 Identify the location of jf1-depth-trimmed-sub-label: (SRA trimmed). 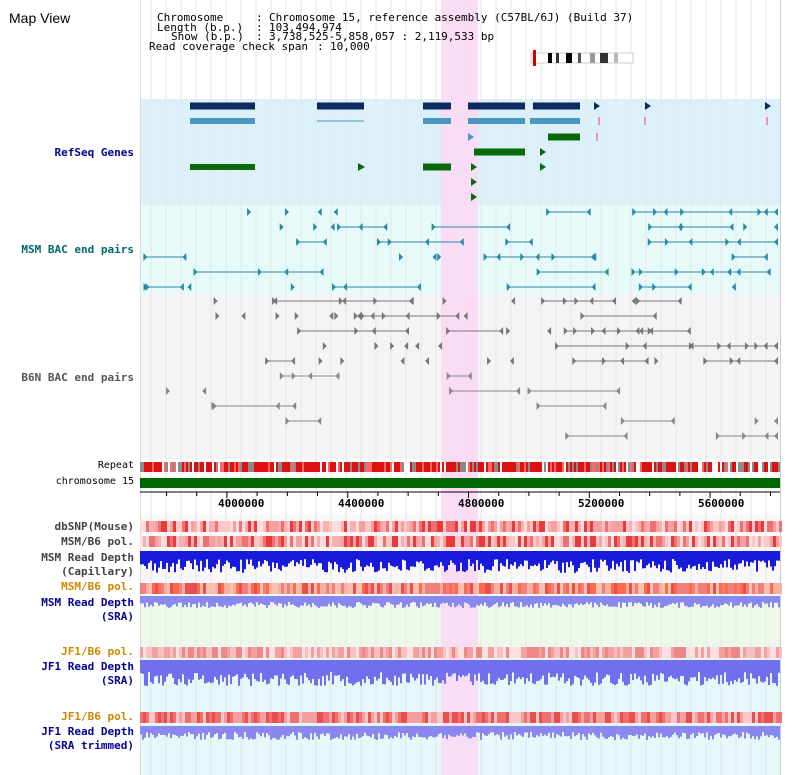
(90, 745).